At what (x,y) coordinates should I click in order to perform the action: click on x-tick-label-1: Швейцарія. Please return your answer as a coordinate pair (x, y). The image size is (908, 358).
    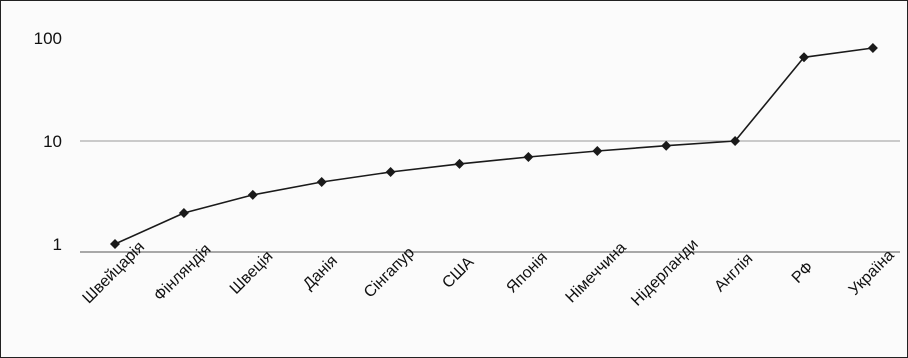
    Looking at the image, I should click on (114, 273).